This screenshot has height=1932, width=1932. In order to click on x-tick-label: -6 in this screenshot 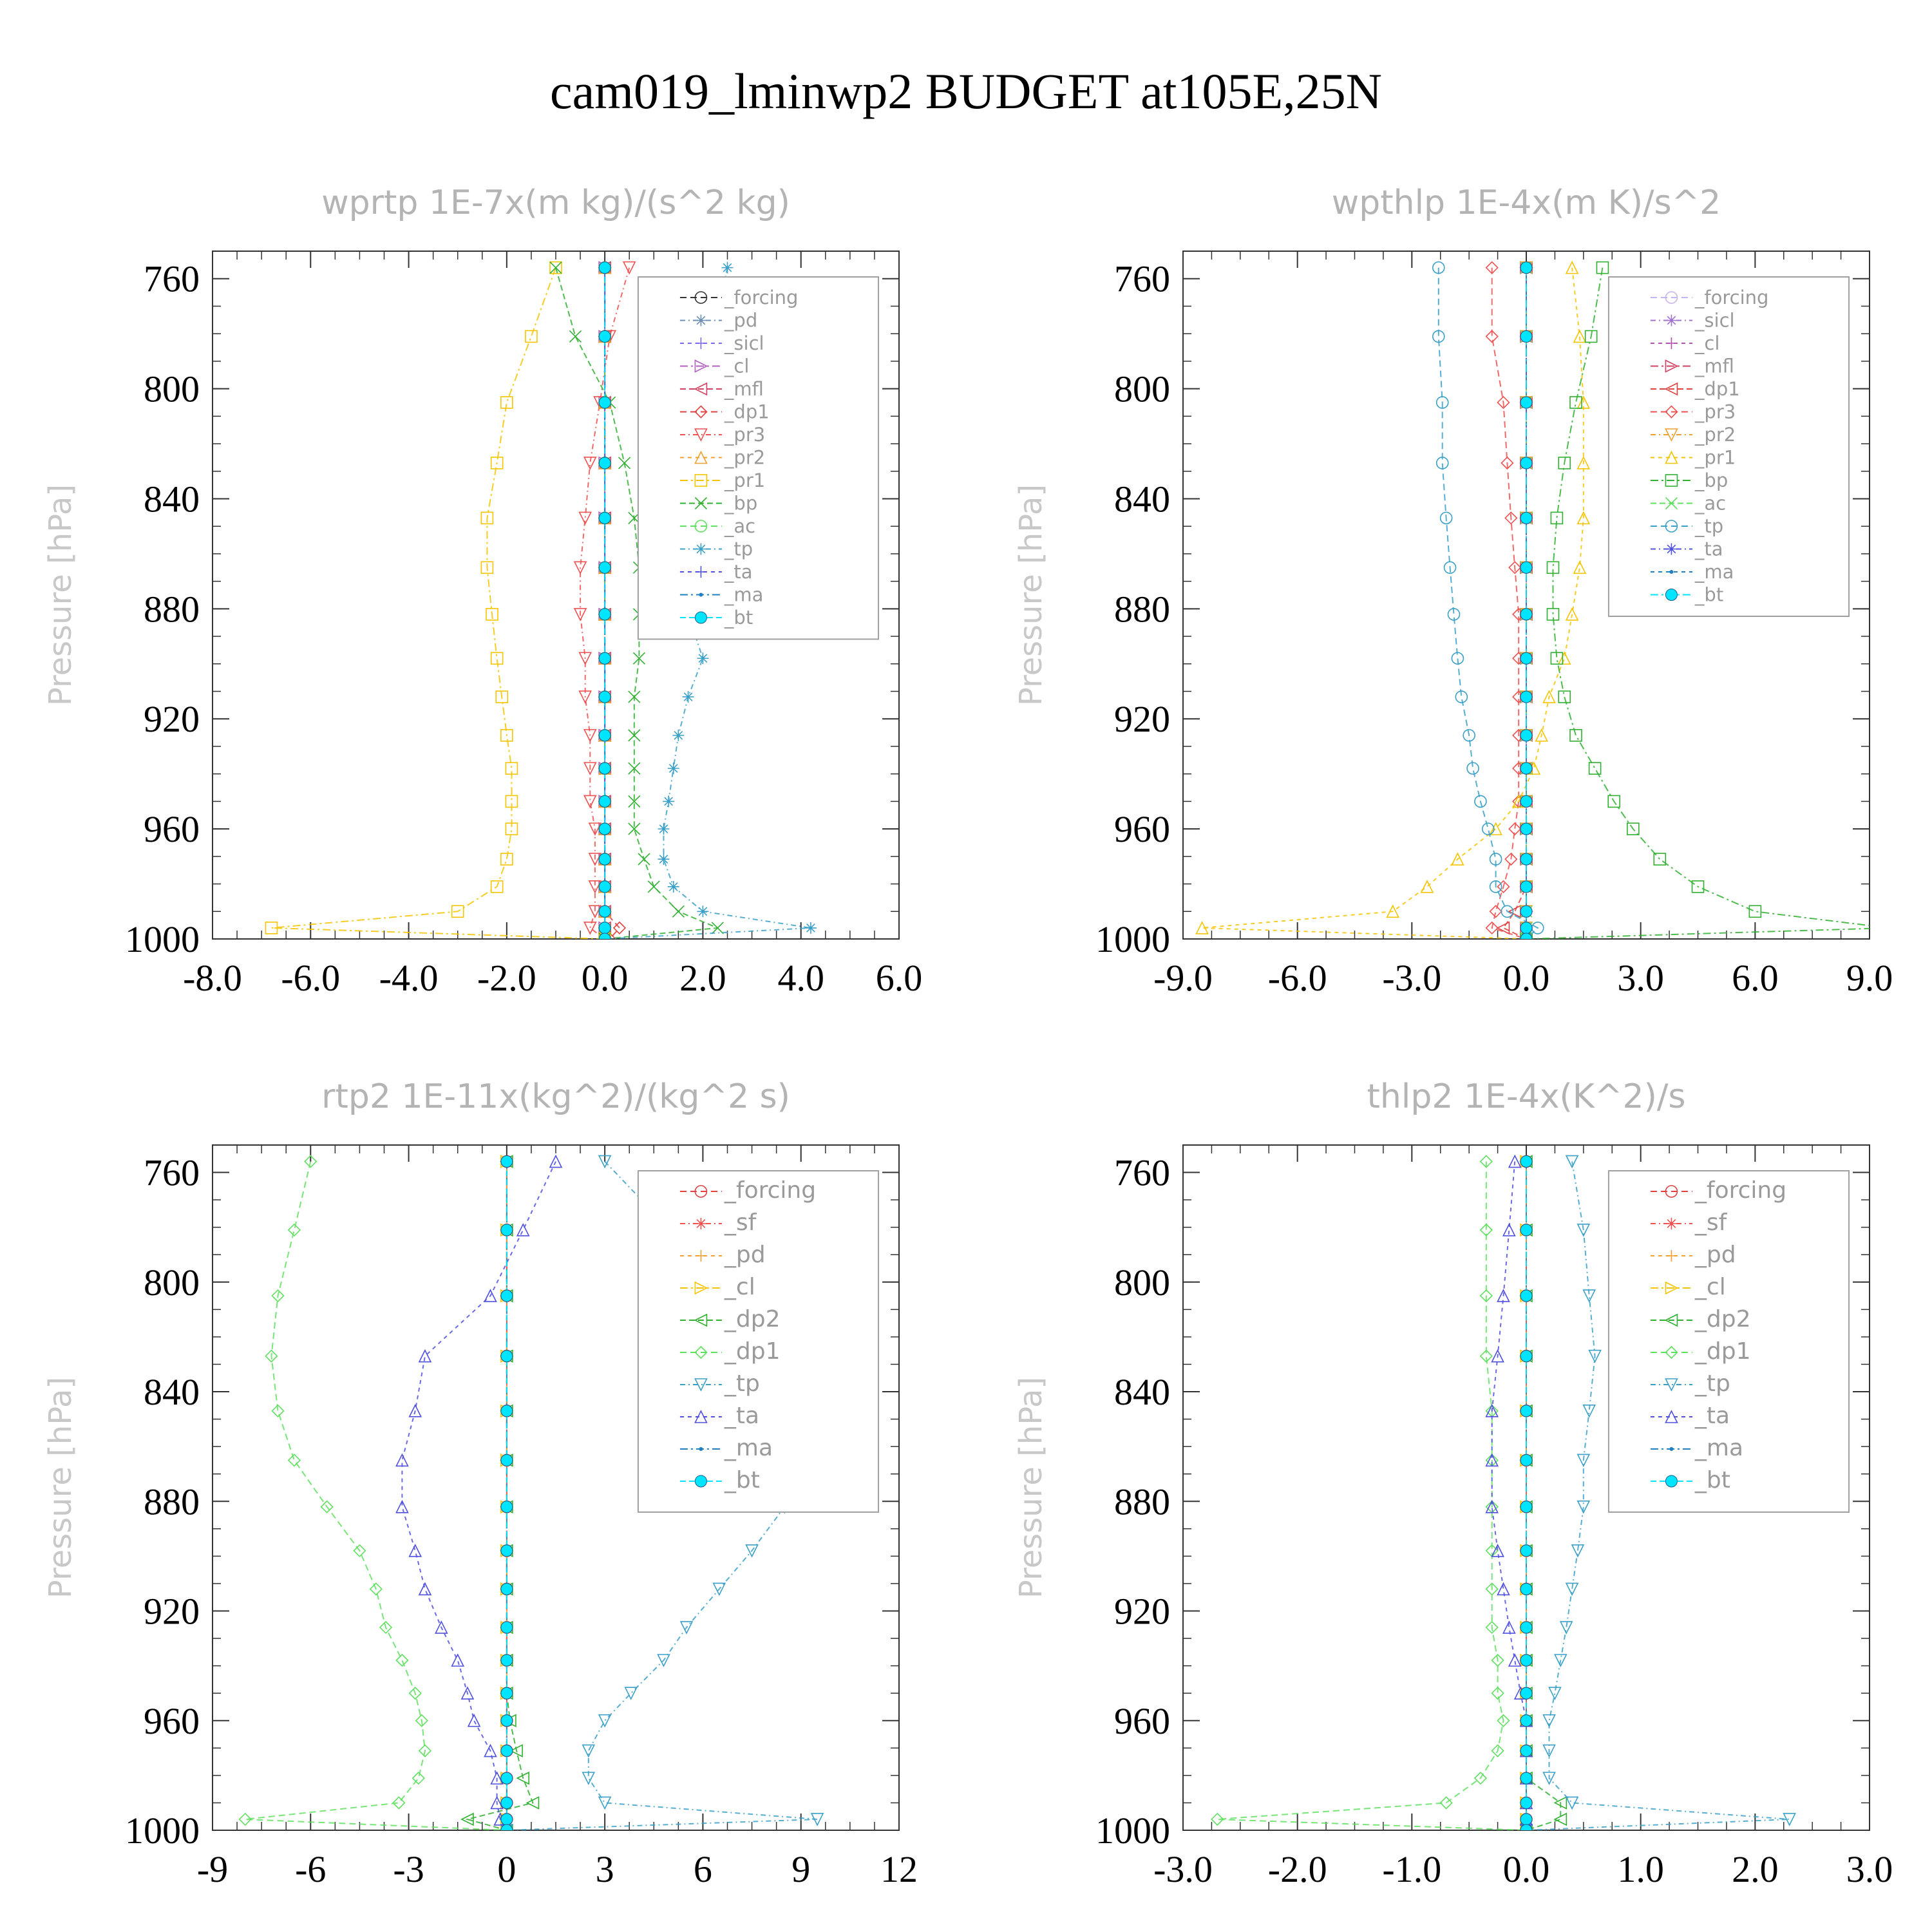, I will do `click(310, 1869)`.